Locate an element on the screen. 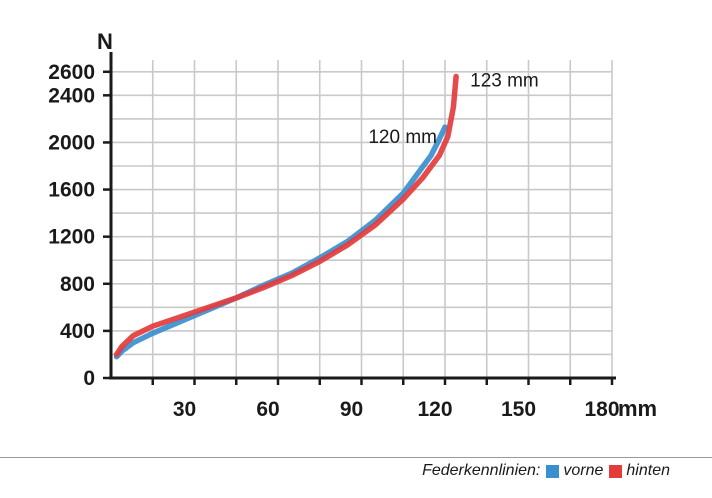 The width and height of the screenshot is (712, 498). y-tick-label: 2600 is located at coordinates (71, 72).